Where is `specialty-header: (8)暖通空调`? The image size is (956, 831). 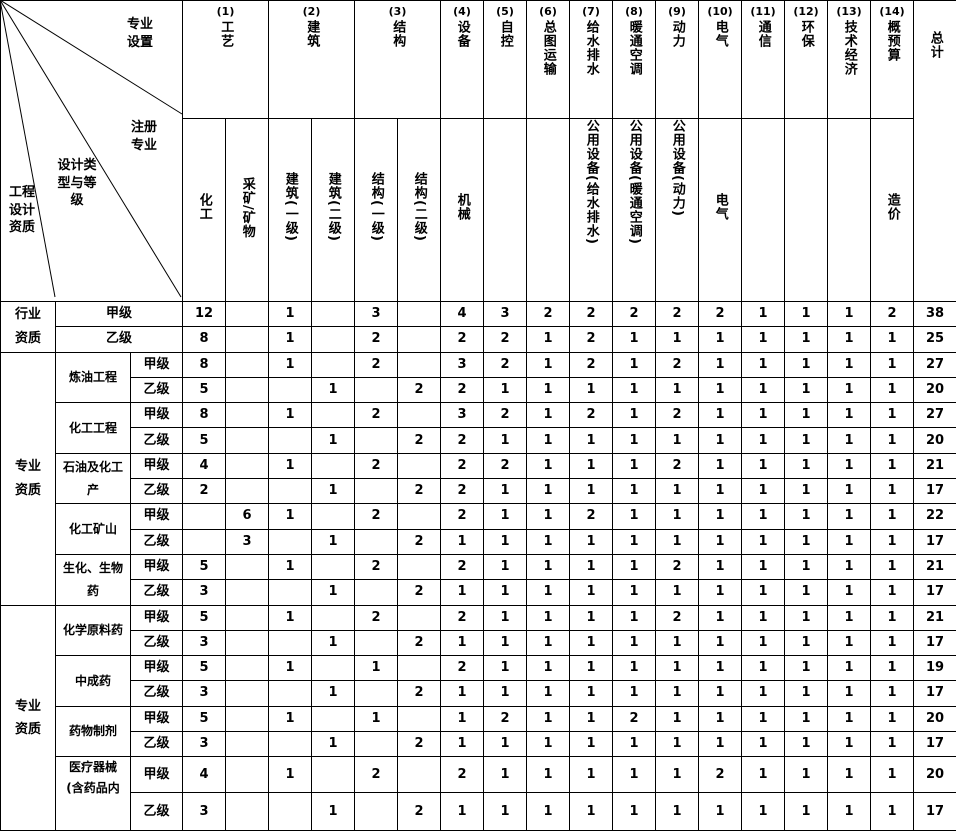
specialty-header: (8)暖通空调 is located at coordinates (634, 60).